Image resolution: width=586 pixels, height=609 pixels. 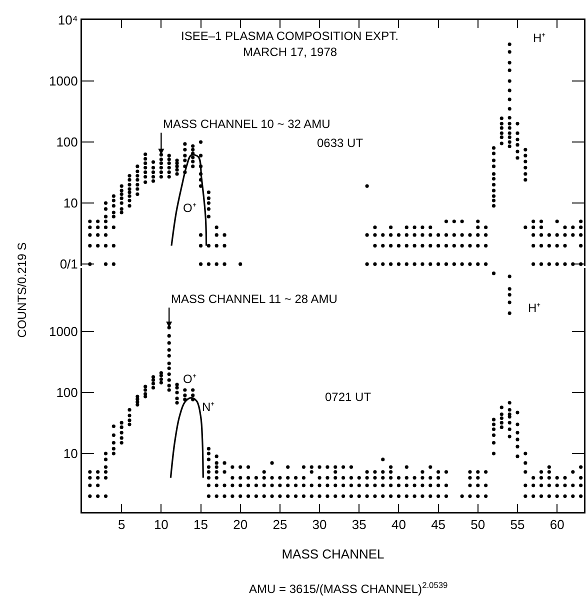 I want to click on text: MARCH 17, 1978, so click(x=290, y=52).